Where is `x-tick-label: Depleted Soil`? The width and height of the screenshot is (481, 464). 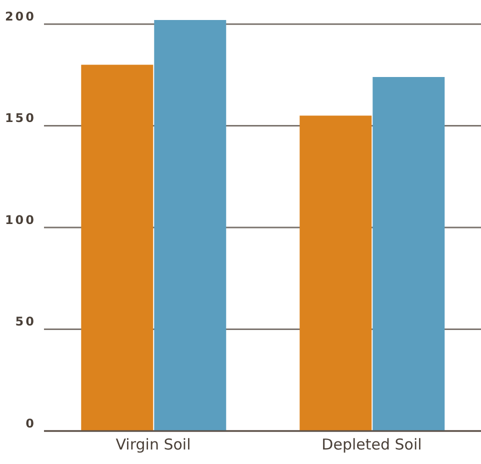 x-tick-label: Depleted Soil is located at coordinates (372, 445).